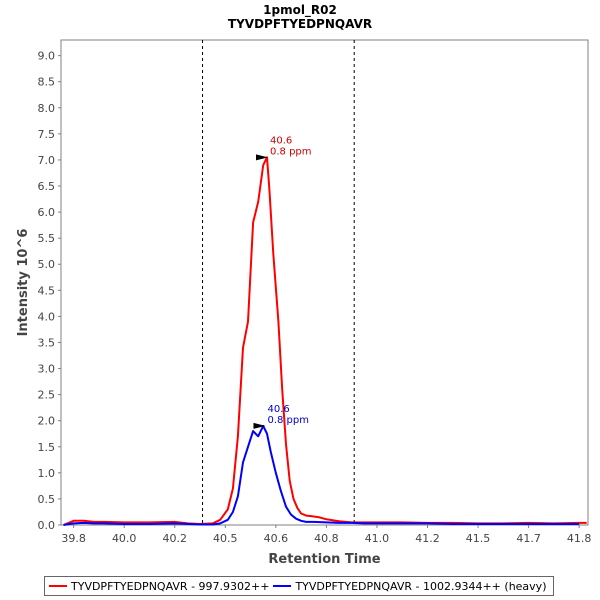 The width and height of the screenshot is (600, 600). I want to click on y-tick-label: 5.5, so click(47, 238).